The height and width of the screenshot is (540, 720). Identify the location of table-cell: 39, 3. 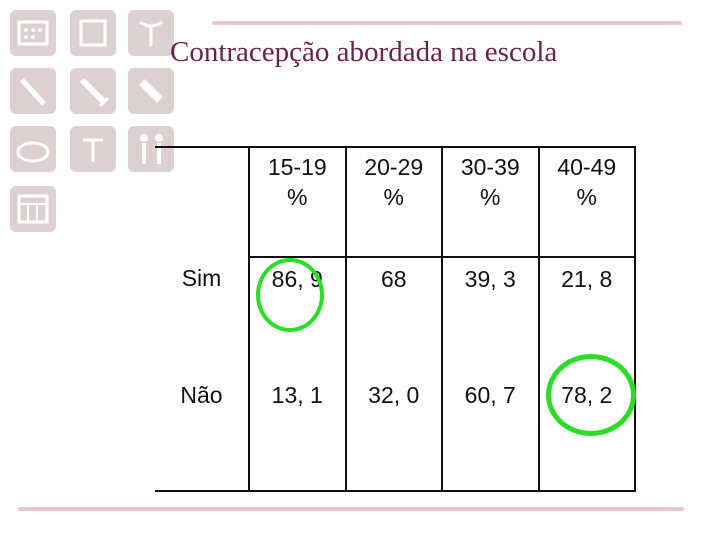
(490, 315).